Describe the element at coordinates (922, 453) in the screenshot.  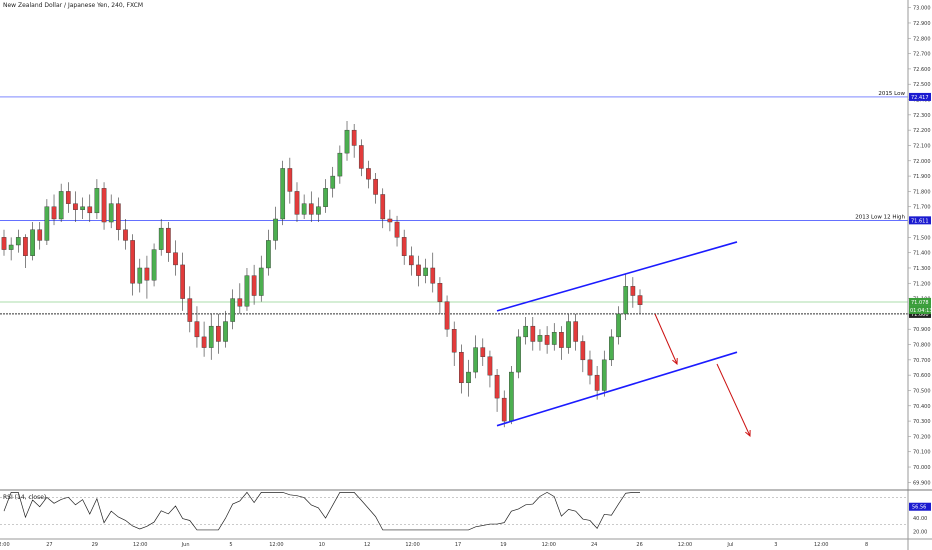
I see `price-tick-label: 70.100` at that location.